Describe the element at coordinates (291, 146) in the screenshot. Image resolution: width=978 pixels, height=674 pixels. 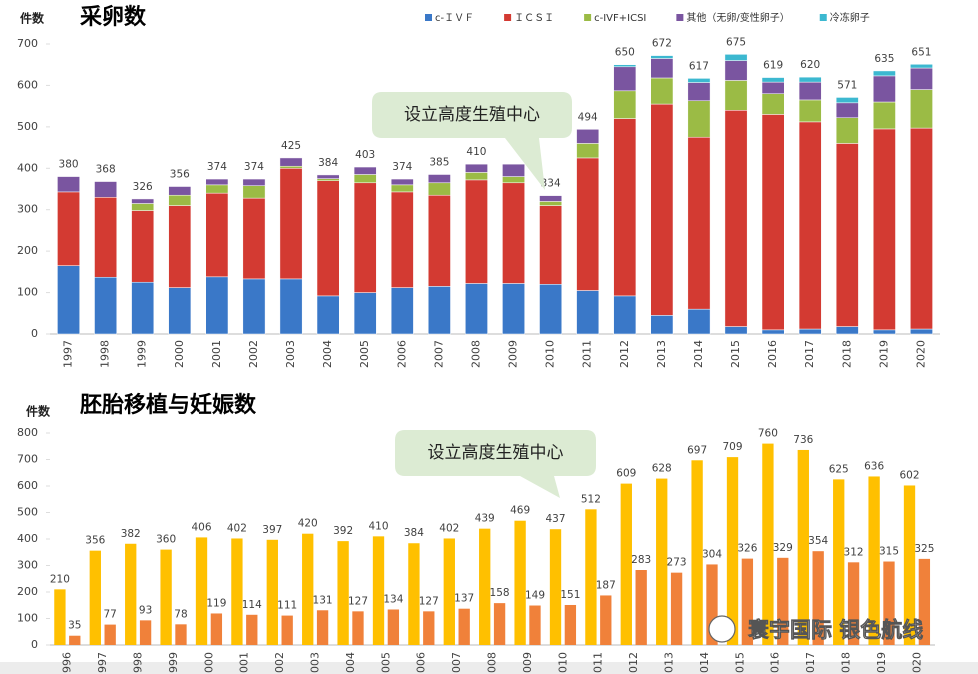
I see `total-label: 425` at that location.